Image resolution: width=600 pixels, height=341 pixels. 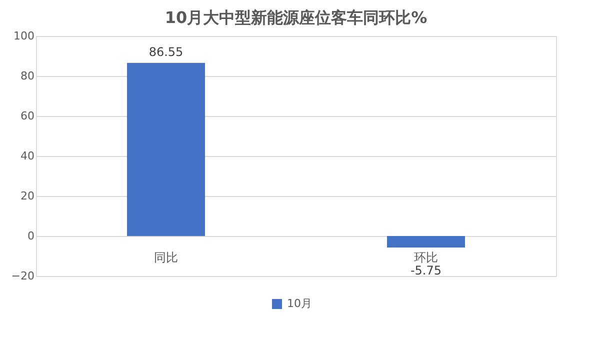 What do you see at coordinates (166, 257) in the screenshot?
I see `x-tick-label: 同比` at bounding box center [166, 257].